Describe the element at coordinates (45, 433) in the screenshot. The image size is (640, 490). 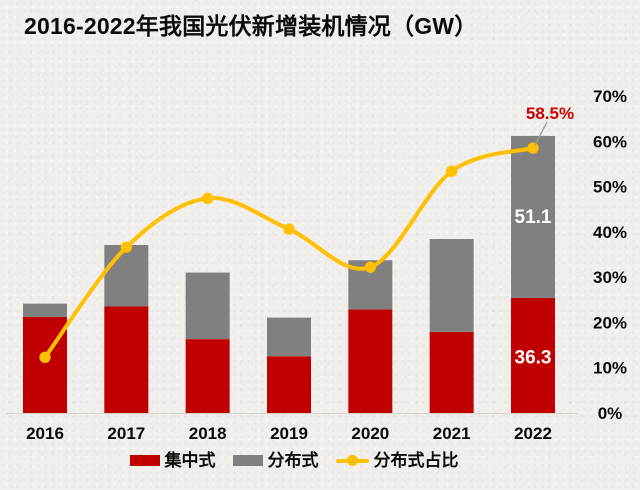
I see `x-axis-tick-2016: 2016` at that location.